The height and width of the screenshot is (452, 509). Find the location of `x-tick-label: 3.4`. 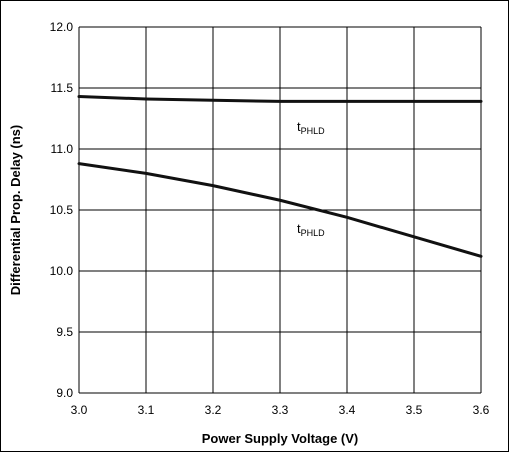

x-tick-label: 3.4 is located at coordinates (347, 410).